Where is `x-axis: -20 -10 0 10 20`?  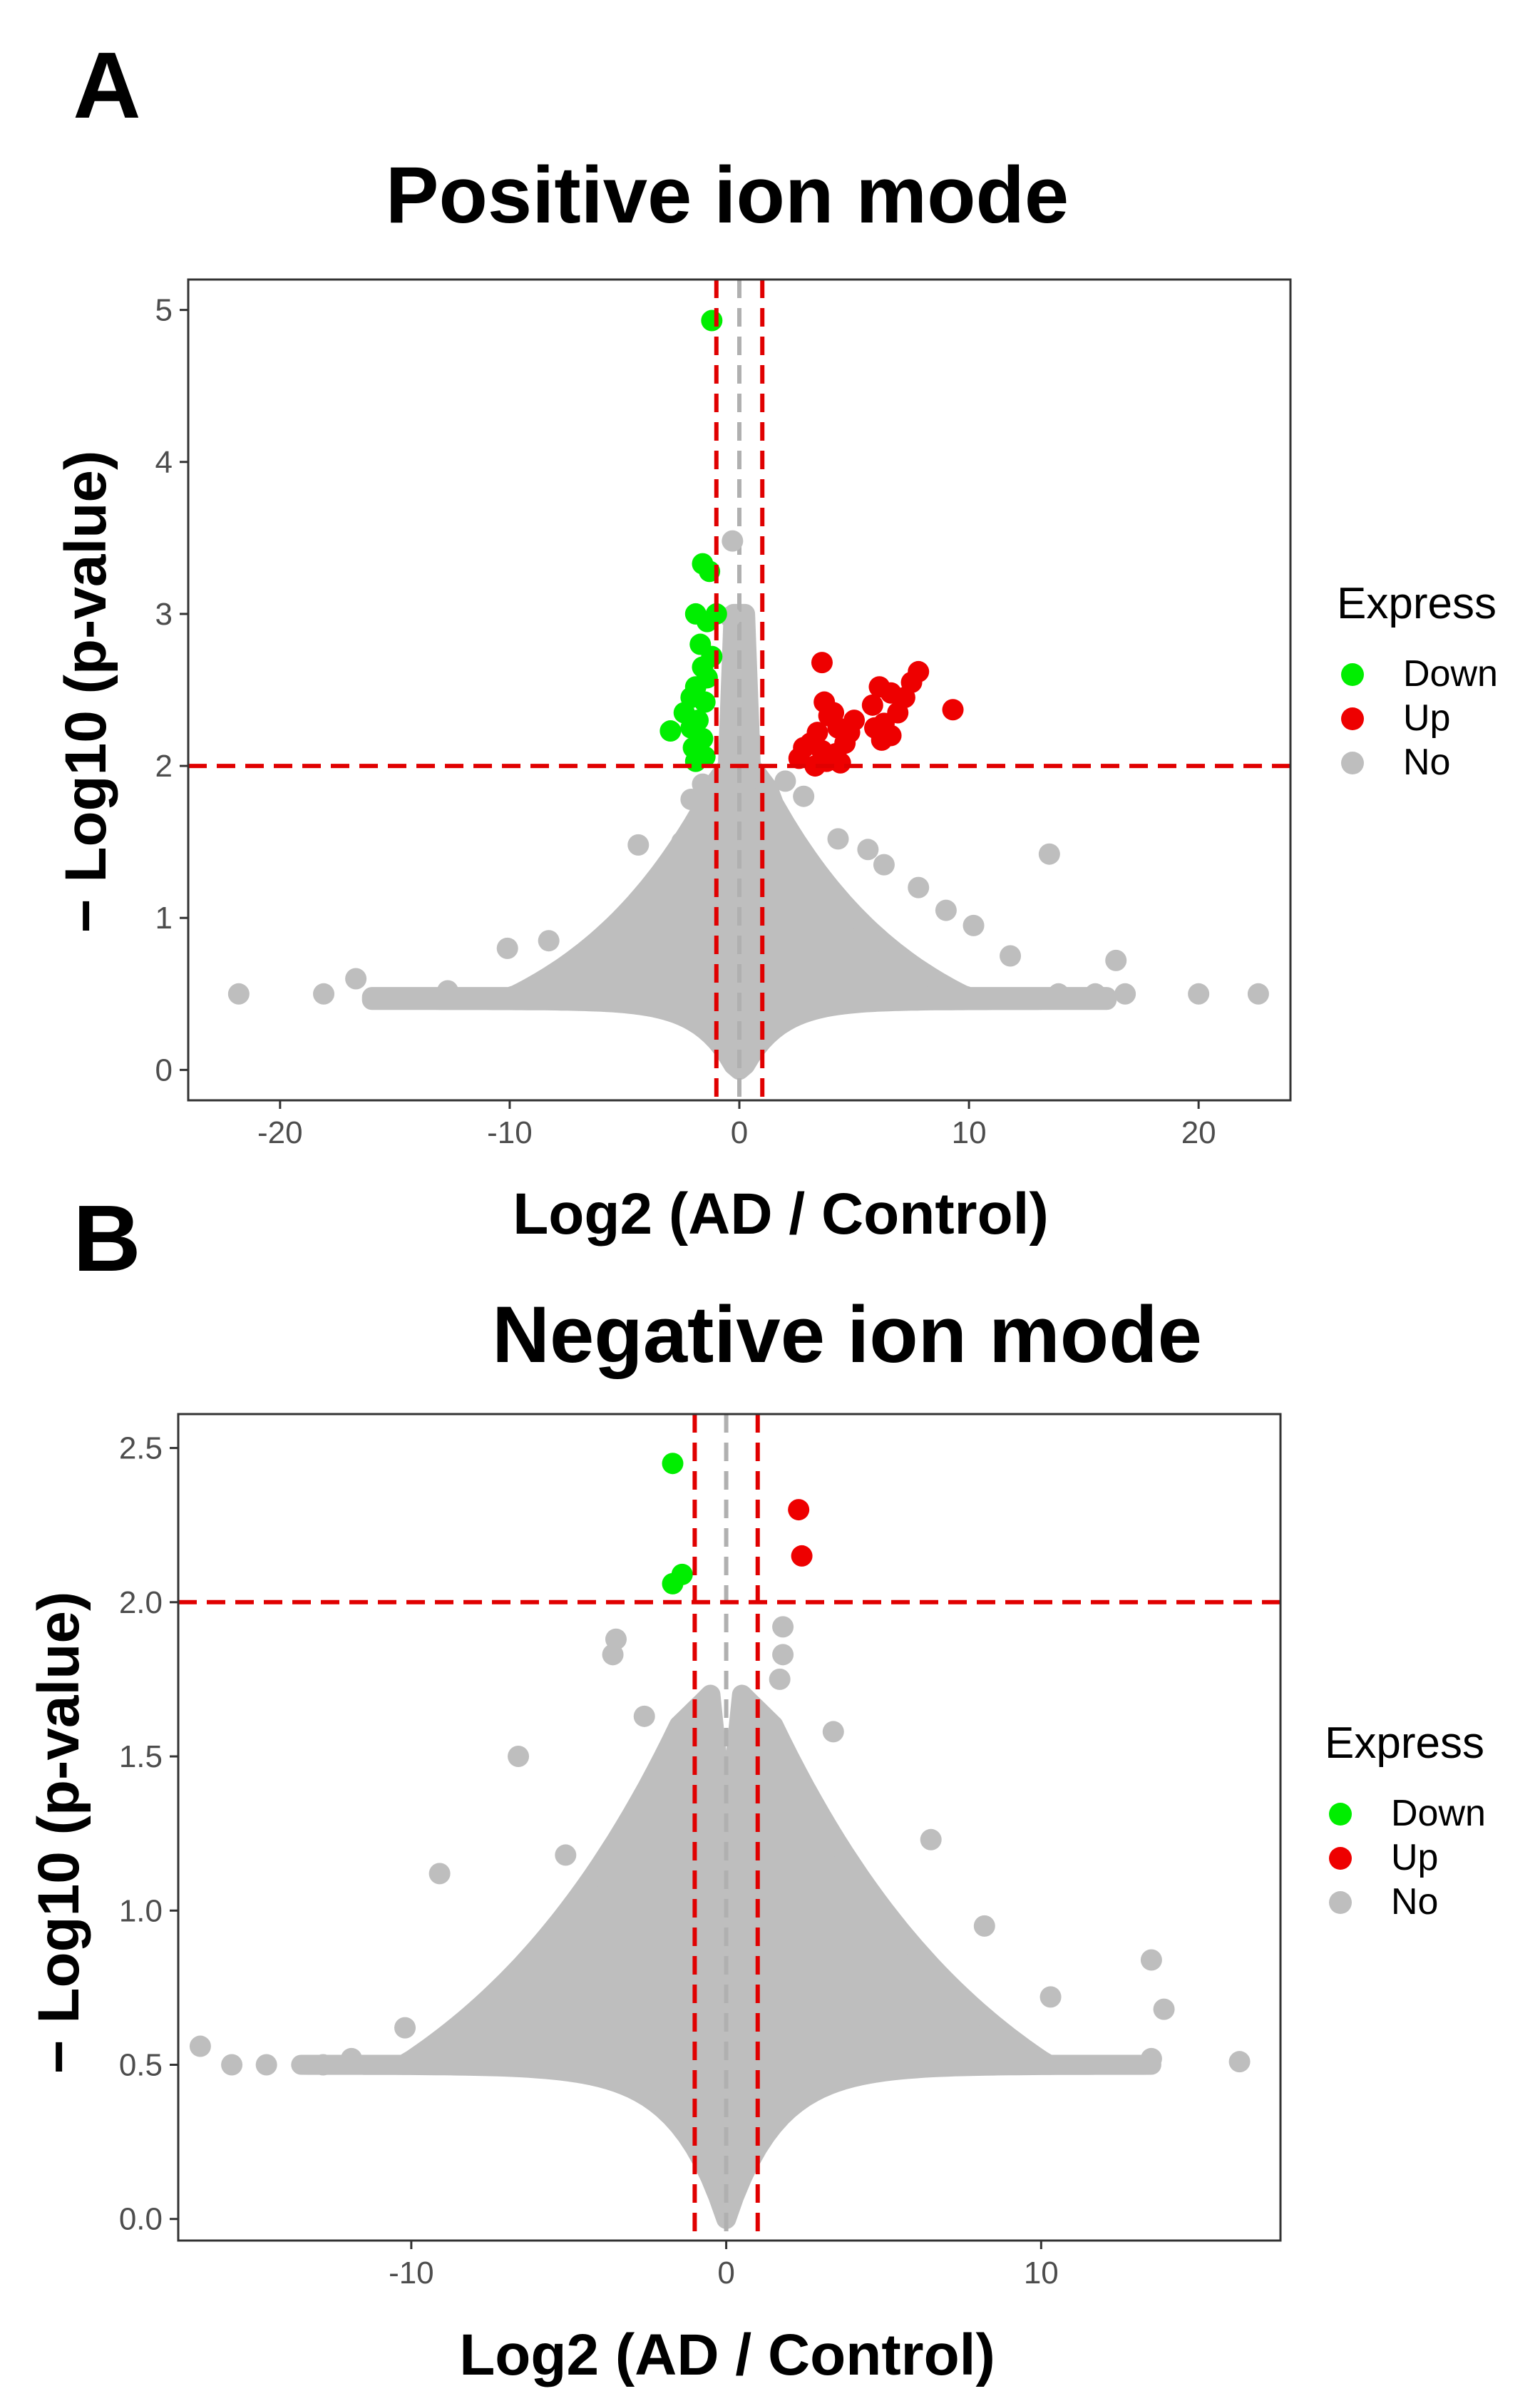
x-axis: -20 -10 0 10 20 is located at coordinates (736, 1125).